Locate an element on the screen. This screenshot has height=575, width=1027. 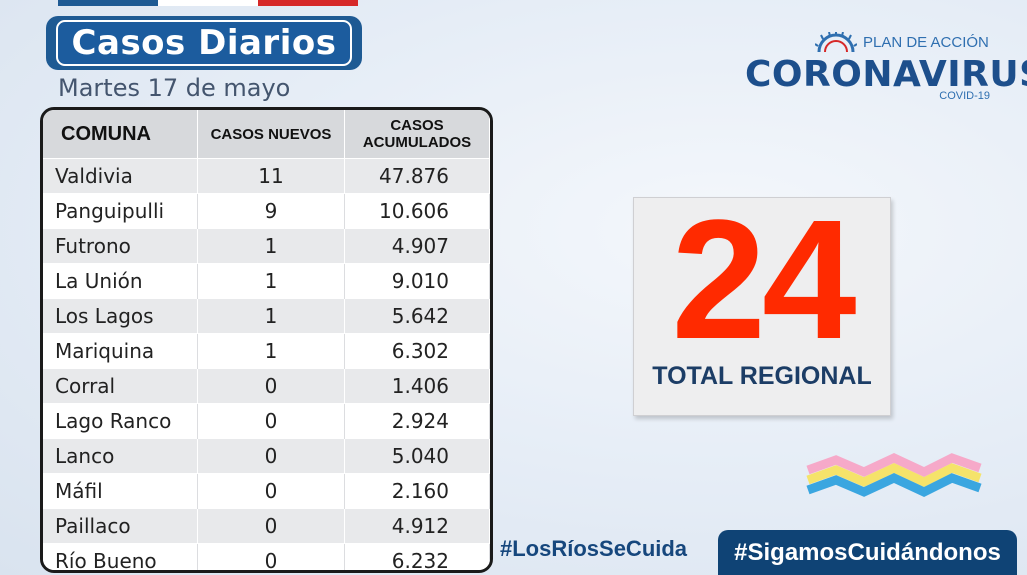
page-title: Casos Diarios is located at coordinates (204, 43).